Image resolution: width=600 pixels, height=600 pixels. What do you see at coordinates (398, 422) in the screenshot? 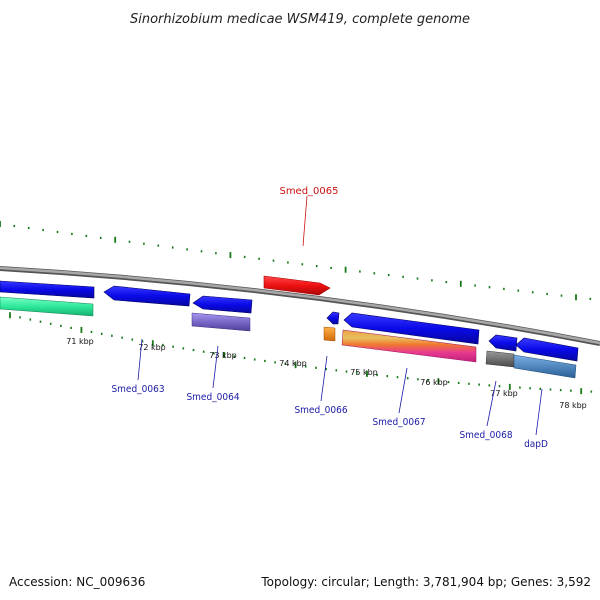
I see `gene-label-smed-0067: Smed_0067` at bounding box center [398, 422].